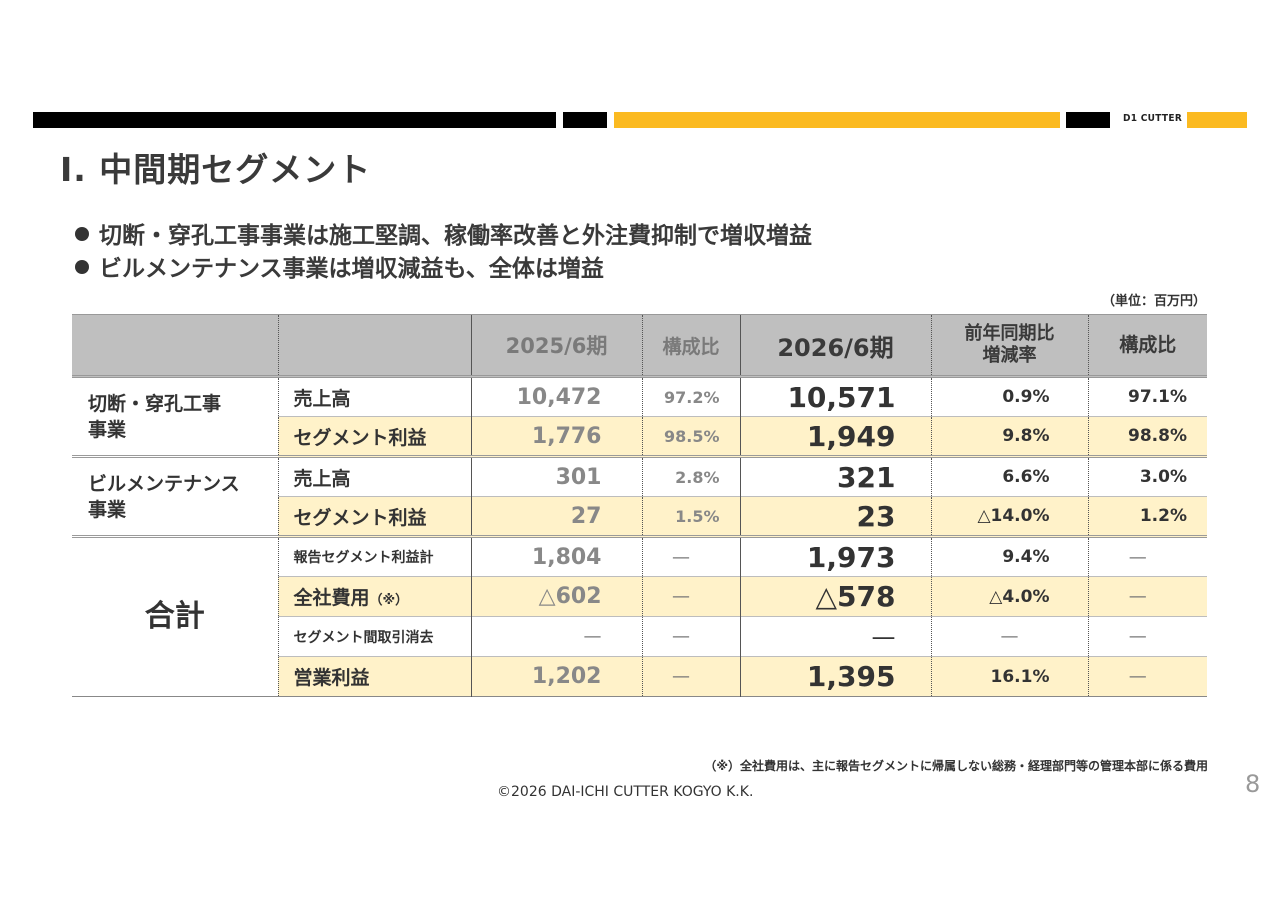 The height and width of the screenshot is (905, 1280). What do you see at coordinates (1147, 346) in the screenshot?
I see `header-cur-ratio: 構成比` at bounding box center [1147, 346].